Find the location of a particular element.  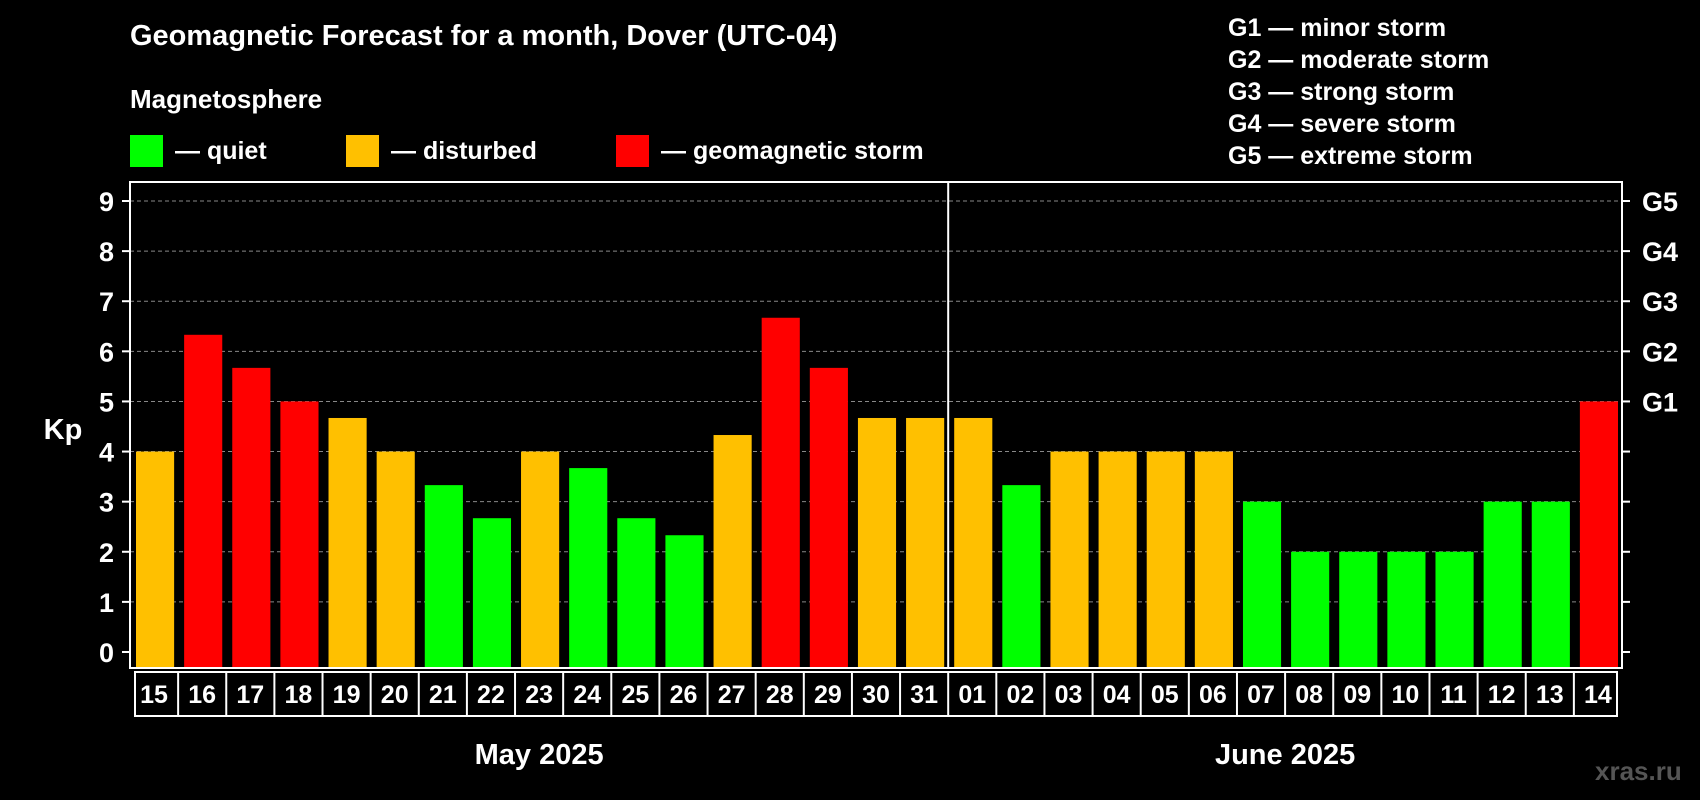

day-label-june-11: 11 is located at coordinates (1453, 695).